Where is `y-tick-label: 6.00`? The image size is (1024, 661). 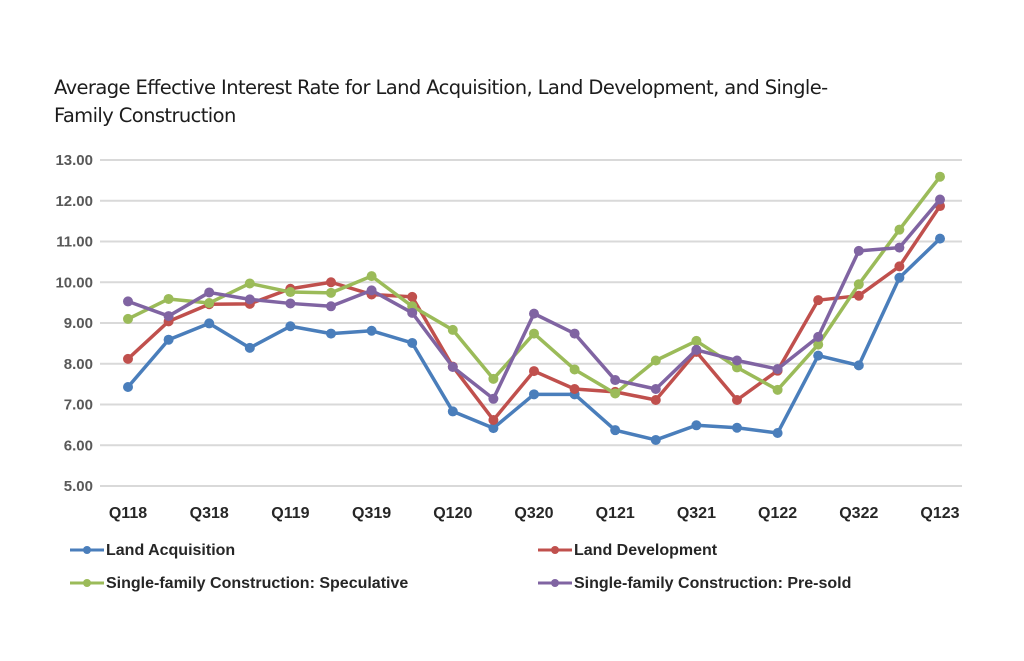 y-tick-label: 6.00 is located at coordinates (78, 445).